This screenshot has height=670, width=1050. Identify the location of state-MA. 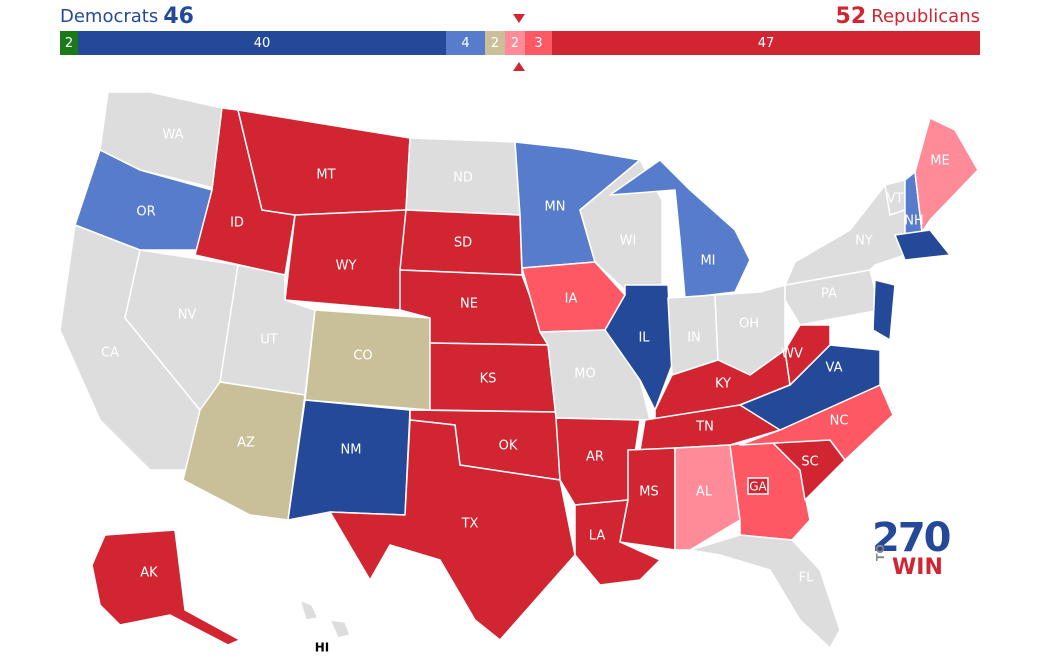
(922, 245).